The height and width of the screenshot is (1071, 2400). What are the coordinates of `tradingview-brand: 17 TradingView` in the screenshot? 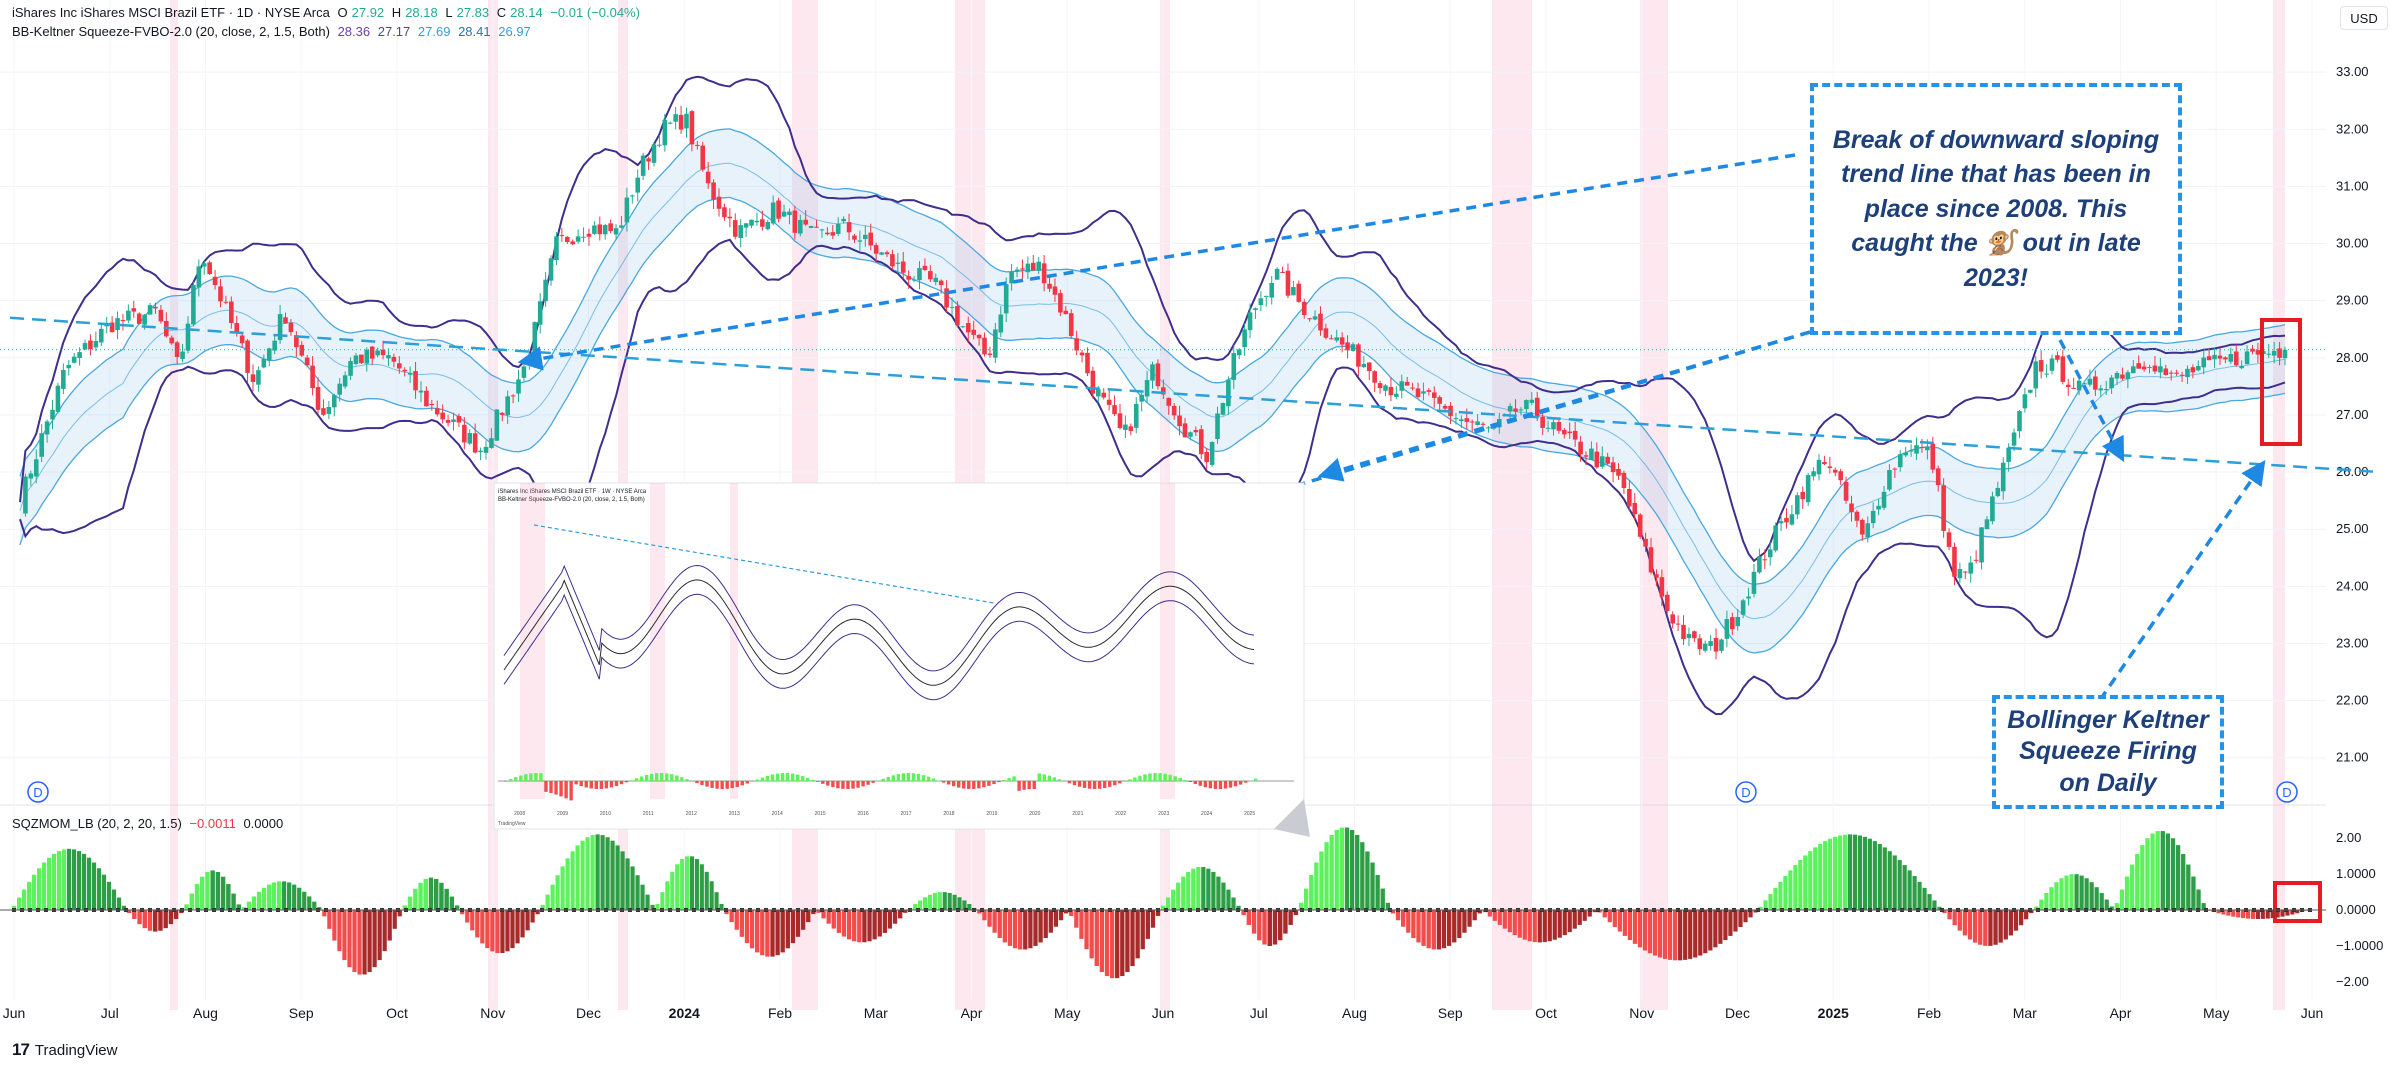 It's located at (64, 1050).